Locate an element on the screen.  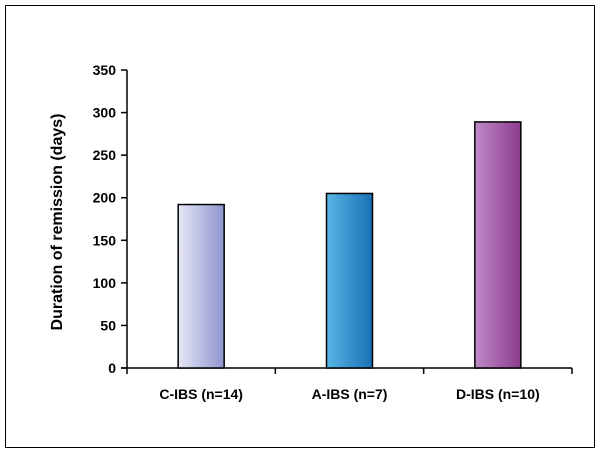
y-tick-label: 50 is located at coordinates (108, 325).